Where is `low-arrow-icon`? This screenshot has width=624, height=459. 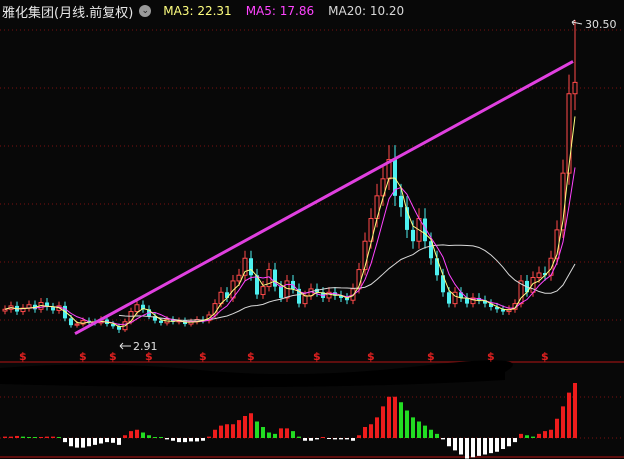 low-arrow-icon is located at coordinates (125, 346).